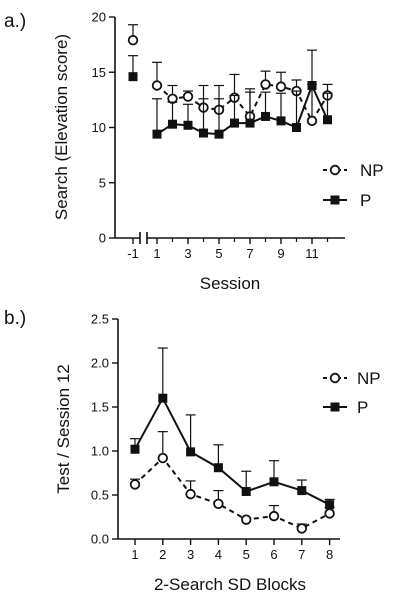 The width and height of the screenshot is (400, 602). What do you see at coordinates (102, 238) in the screenshot?
I see `y-tick-label: 0` at bounding box center [102, 238].